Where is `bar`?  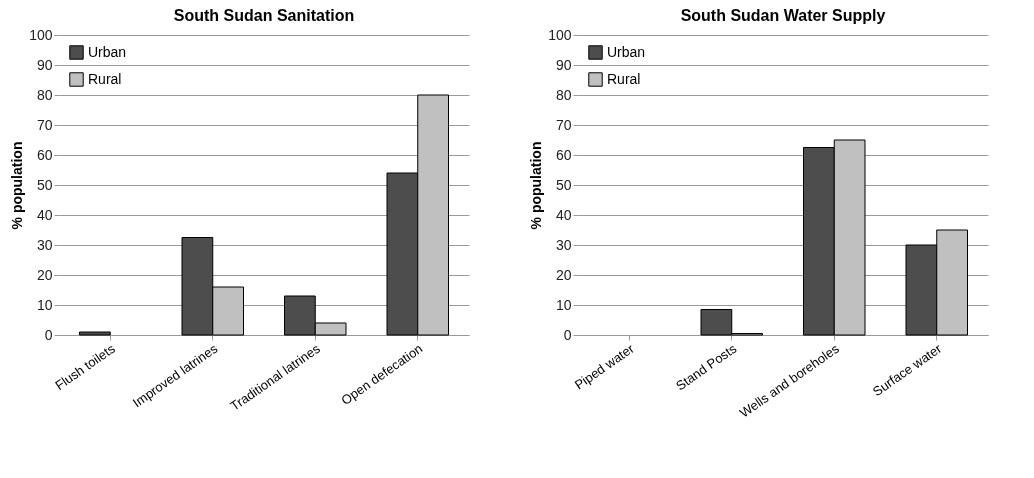
bar is located at coordinates (95, 333).